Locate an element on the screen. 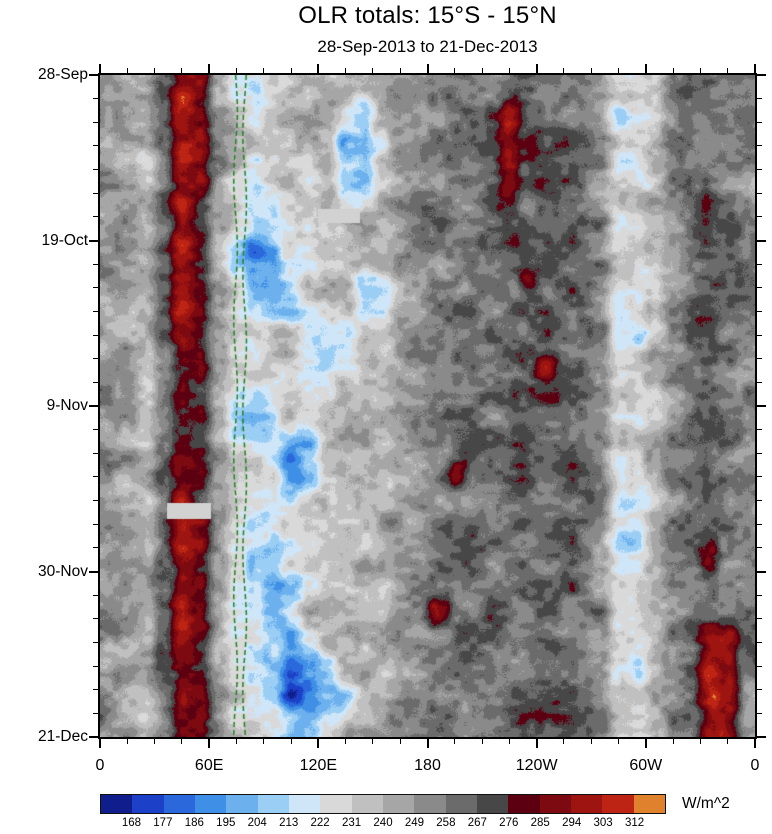 This screenshot has height=834, width=772. x-tick-label: 0 is located at coordinates (100, 765).